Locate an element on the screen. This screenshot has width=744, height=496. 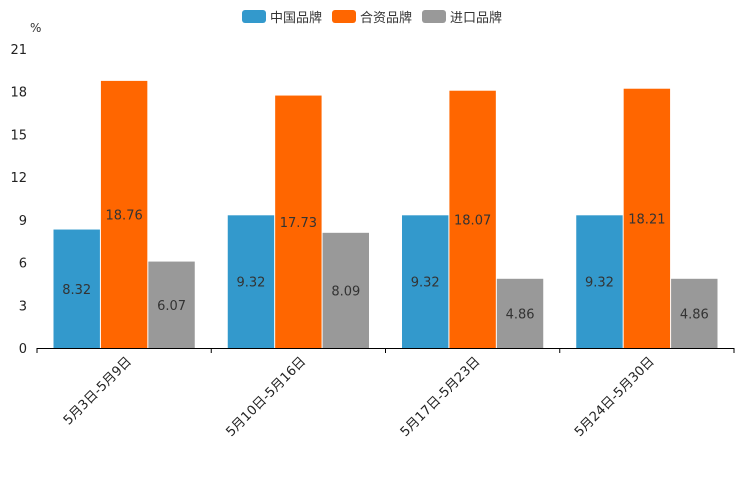
y-tick-label: 9 is located at coordinates (23, 221).